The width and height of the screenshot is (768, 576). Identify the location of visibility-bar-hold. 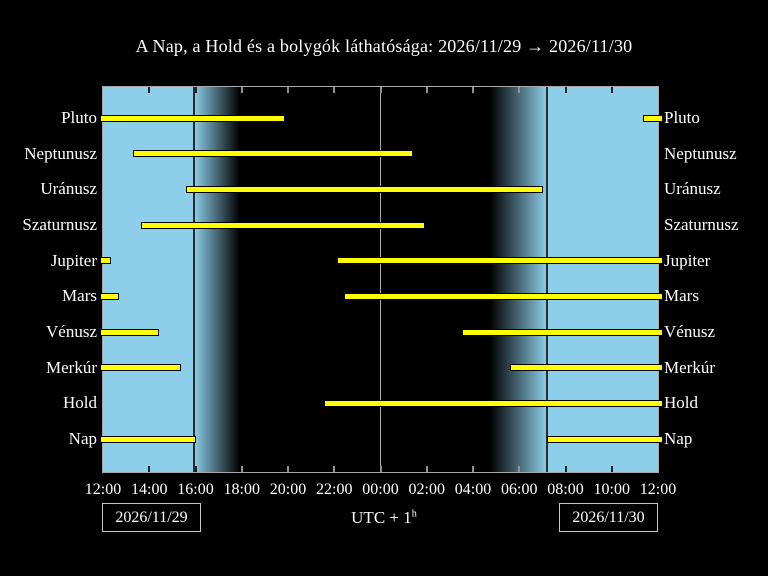
(493, 403).